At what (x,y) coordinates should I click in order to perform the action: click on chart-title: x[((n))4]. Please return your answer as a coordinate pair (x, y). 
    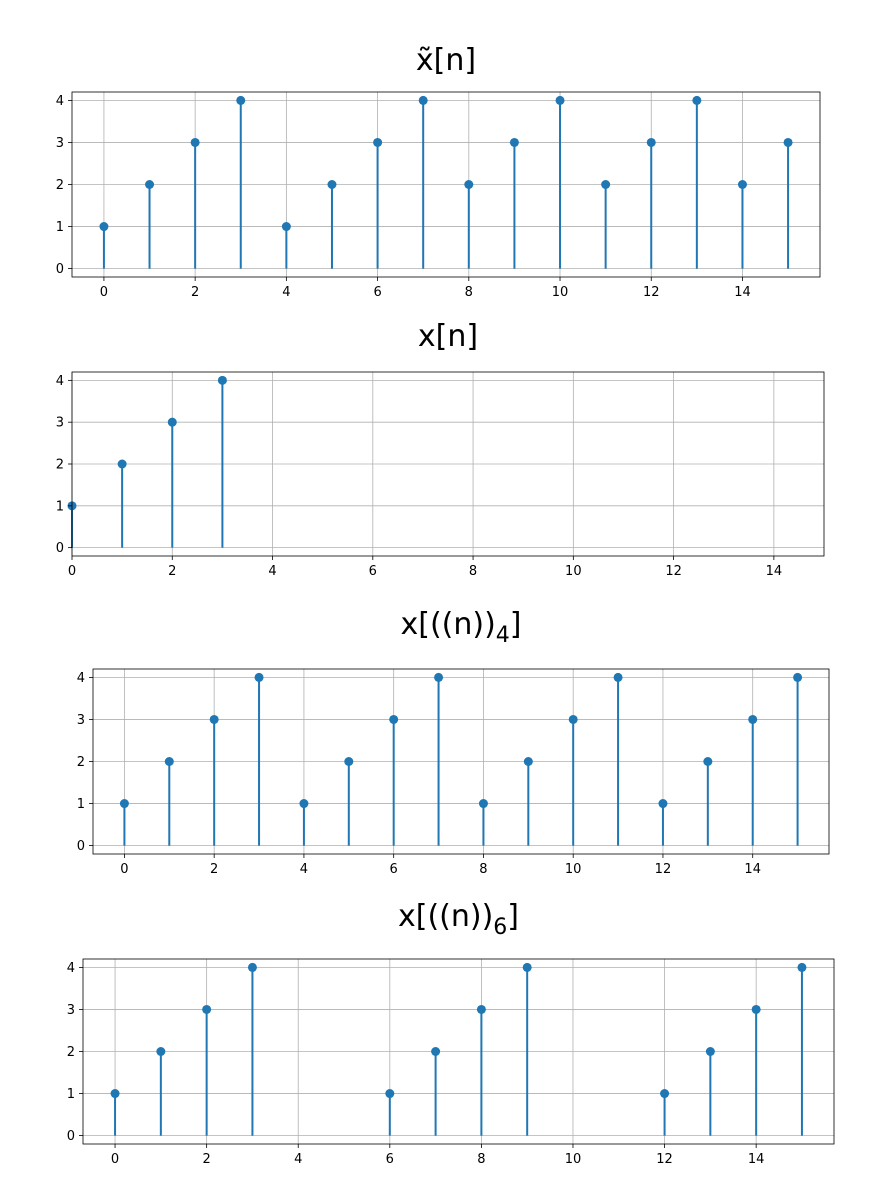
    Looking at the image, I should click on (460, 627).